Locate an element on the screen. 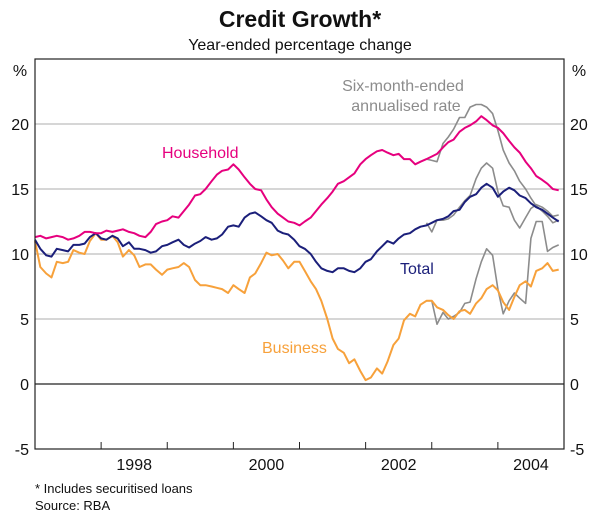 Image resolution: width=600 pixels, height=522 pixels. y-tick-label-right: -5 is located at coordinates (577, 450).